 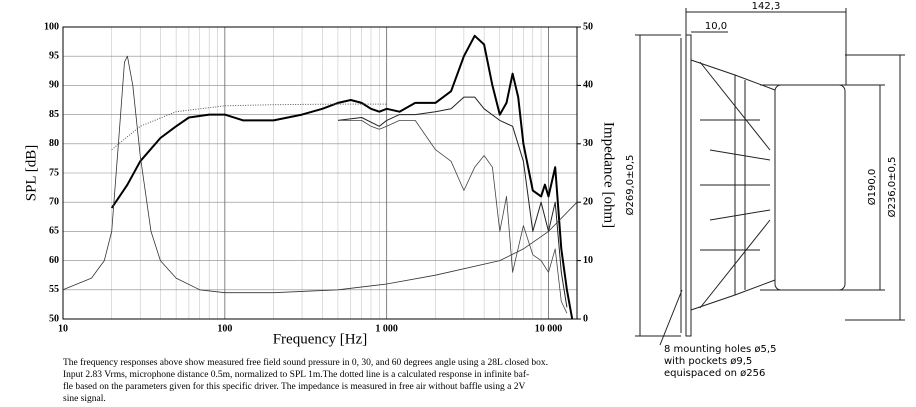 I want to click on dim-outer: Ø269,0±0,5, so click(x=630, y=185).